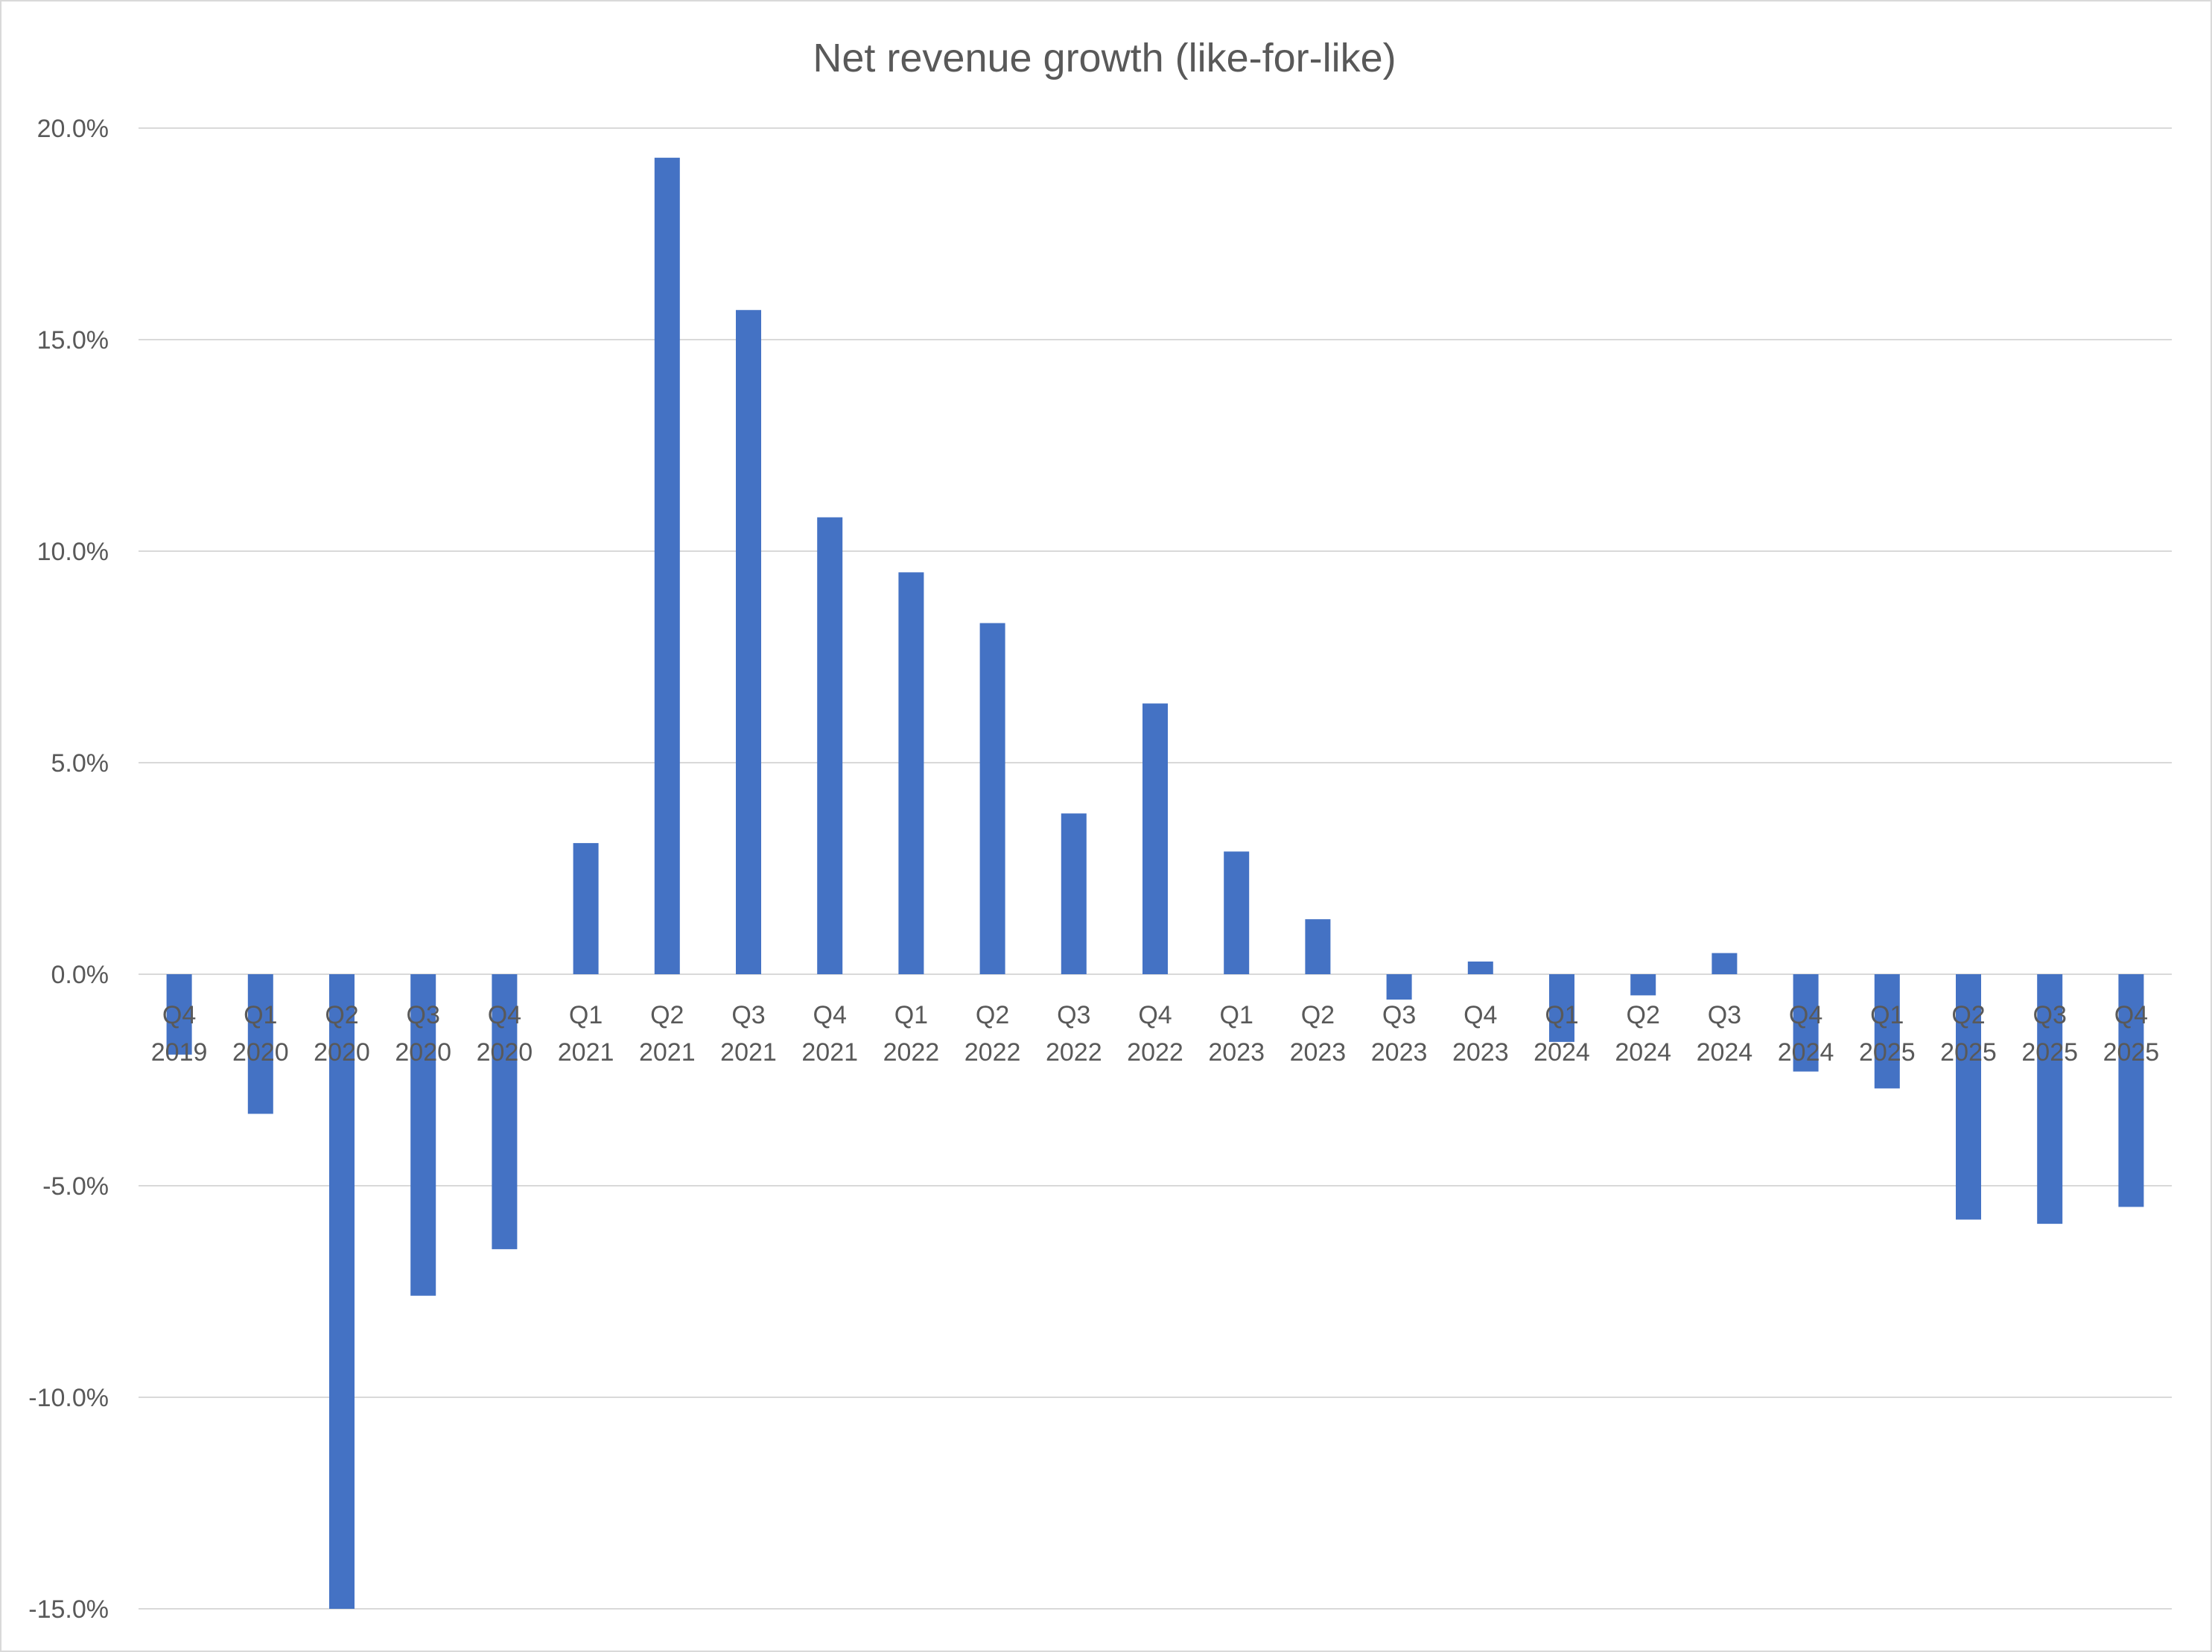 This screenshot has width=2212, height=1652. I want to click on y-tick-label: 5.0%, so click(80, 763).